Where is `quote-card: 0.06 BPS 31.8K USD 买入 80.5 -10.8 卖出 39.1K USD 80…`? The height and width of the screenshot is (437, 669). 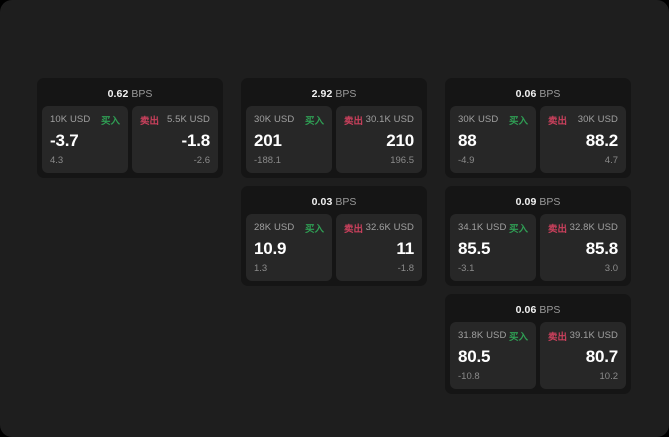 quote-card: 0.06 BPS 31.8K USD 买入 80.5 -10.8 卖出 39.1K USD 80… is located at coordinates (538, 344).